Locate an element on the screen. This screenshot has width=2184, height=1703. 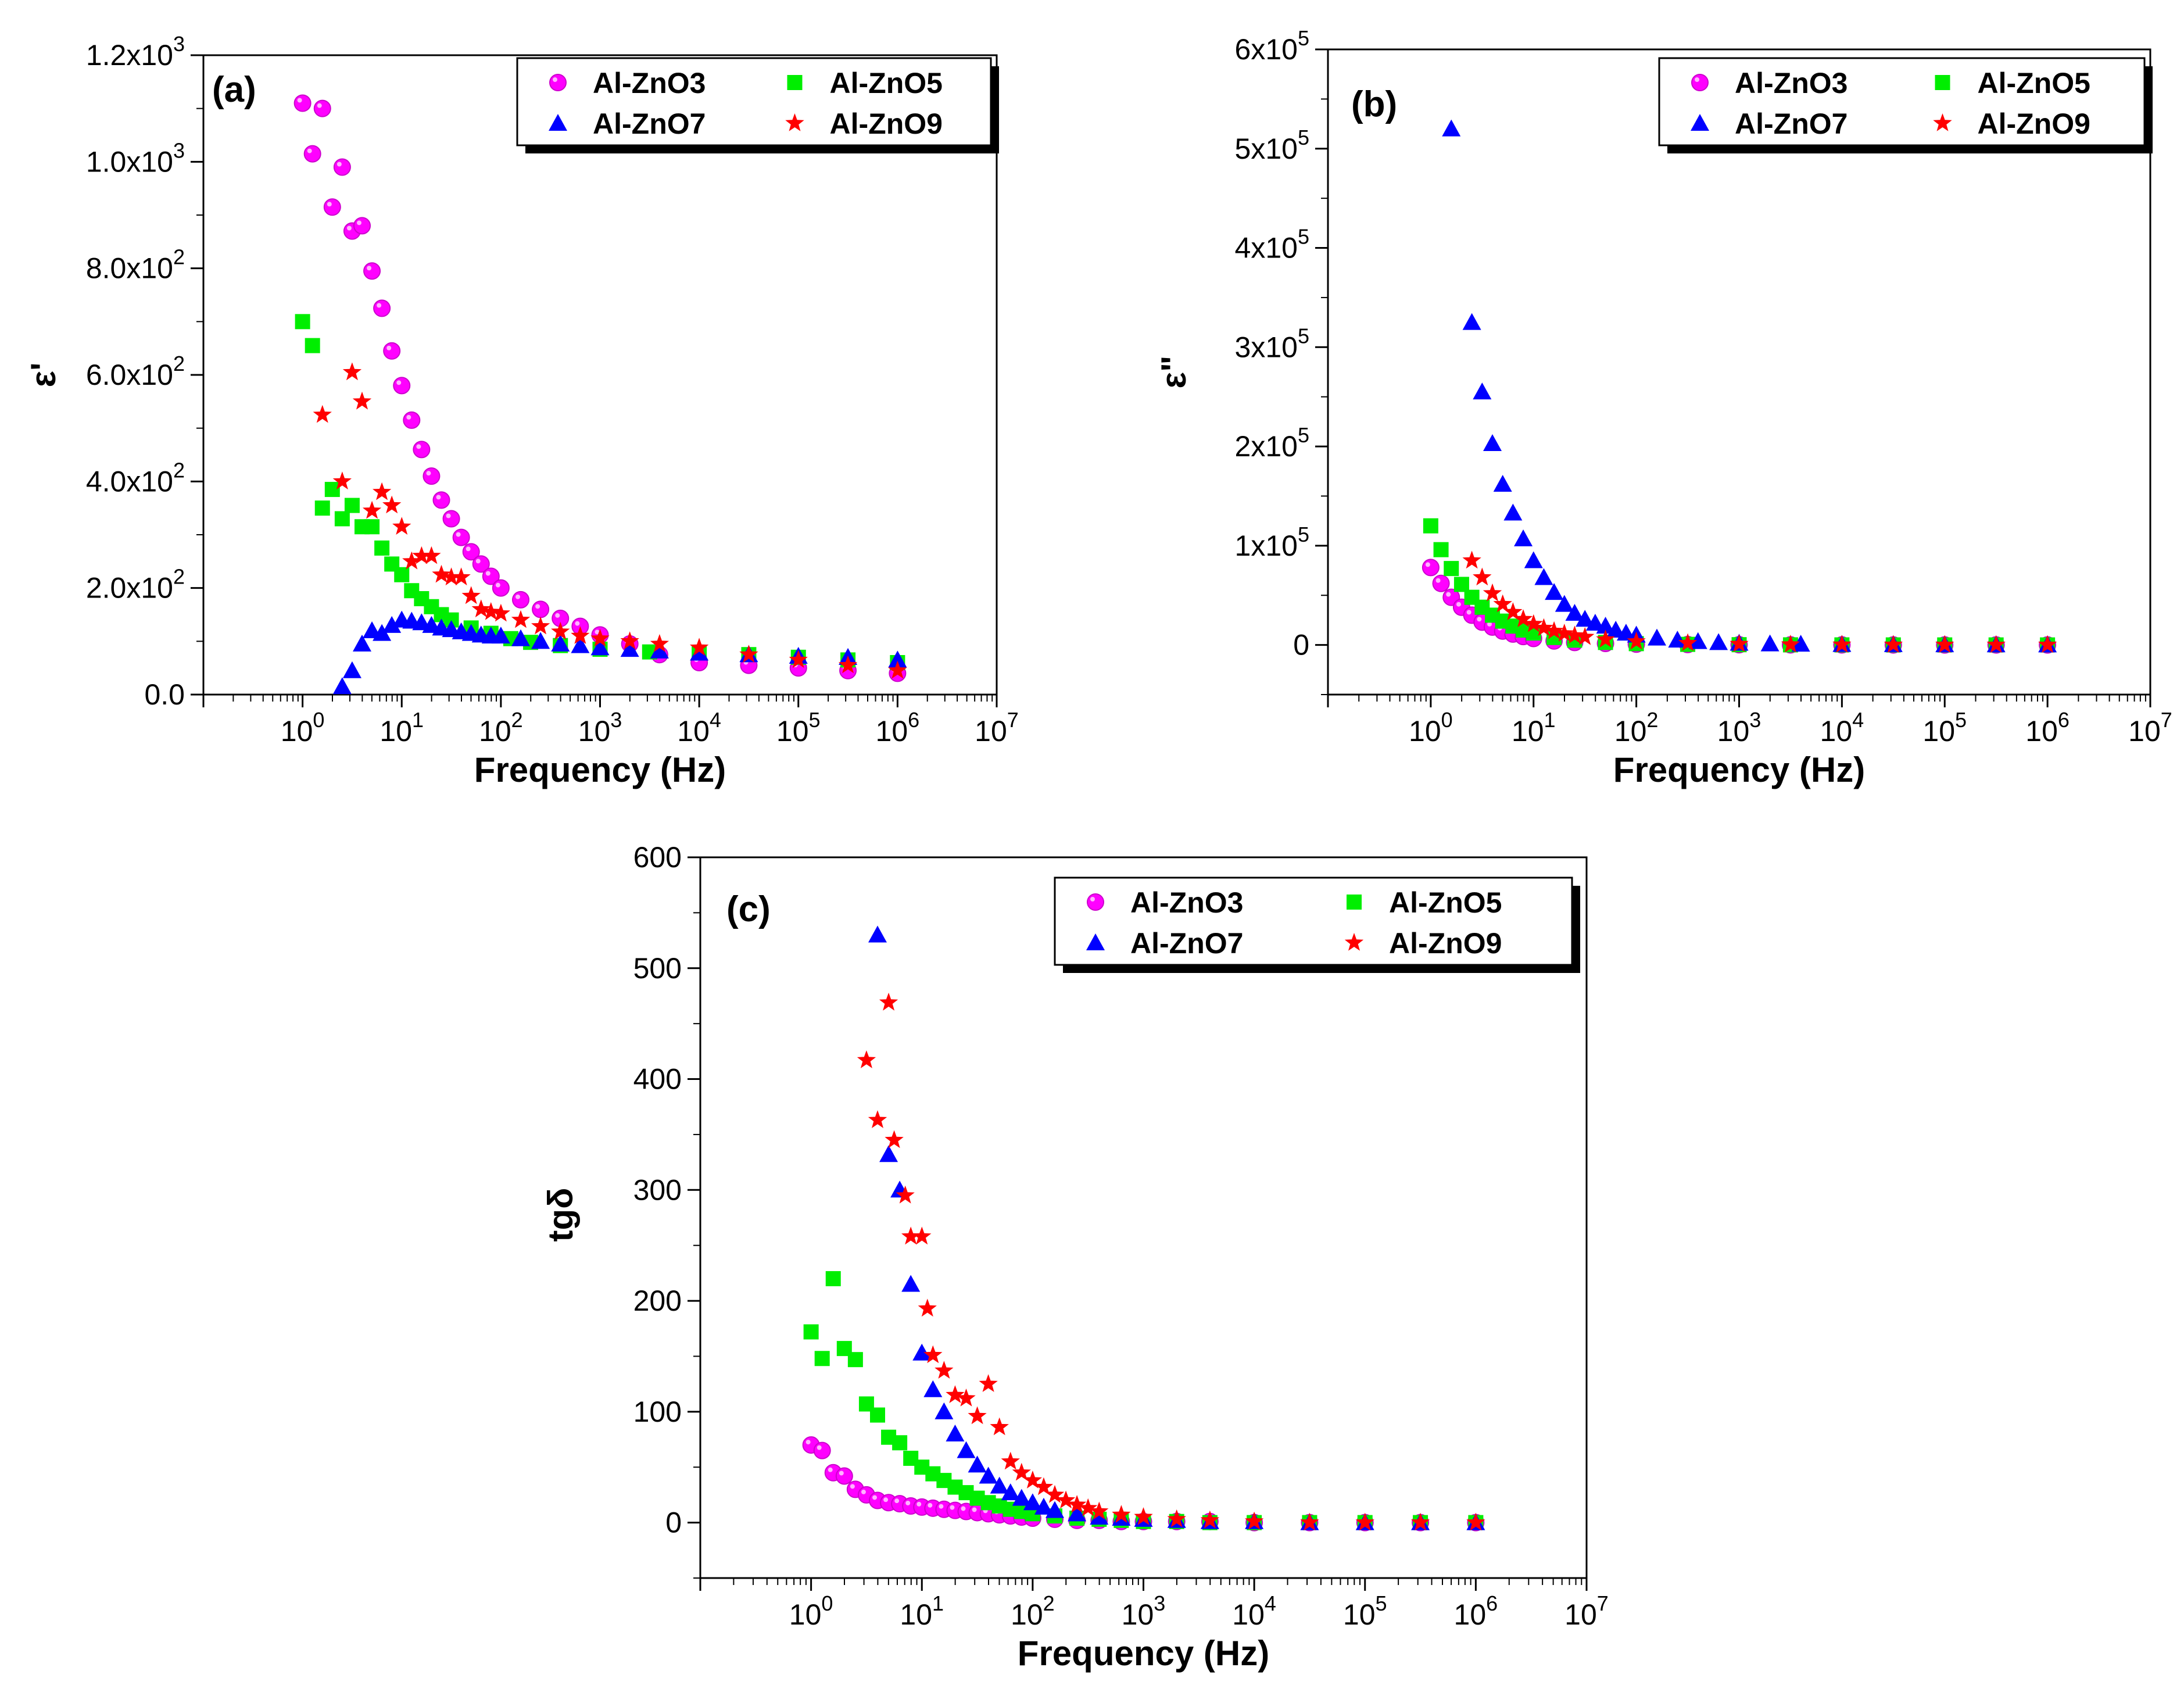
x-axis-label: Frequency (Hz) is located at coordinates (1143, 1654).